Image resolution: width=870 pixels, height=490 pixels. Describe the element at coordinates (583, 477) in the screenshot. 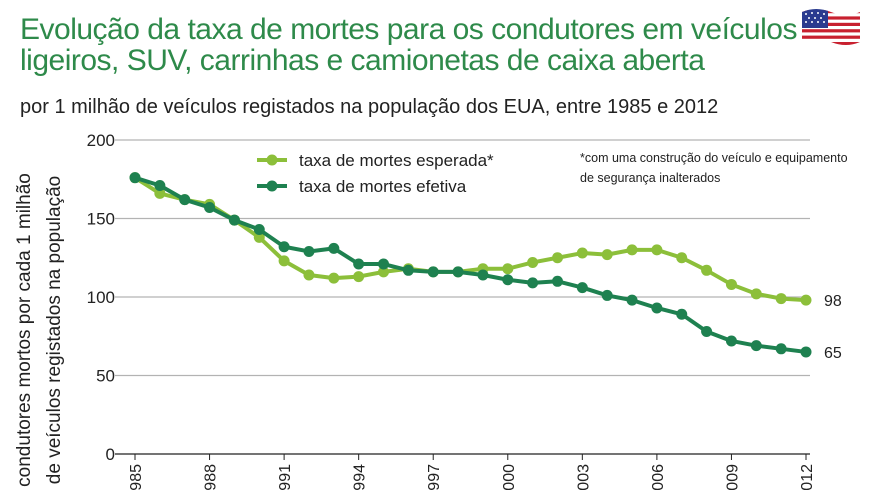

I see `x-tick-label: 2003` at that location.